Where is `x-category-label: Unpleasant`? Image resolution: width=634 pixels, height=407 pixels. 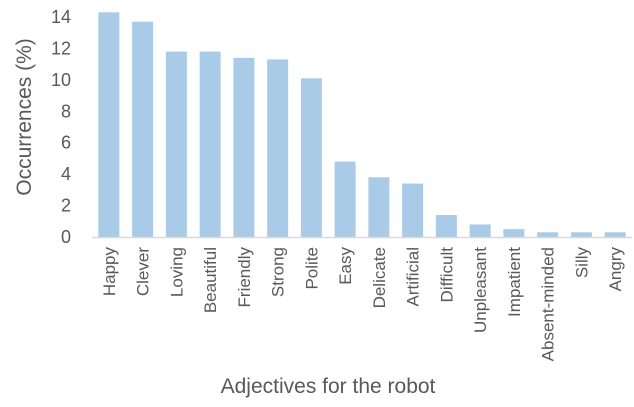 x-category-label: Unpleasant is located at coordinates (480, 290).